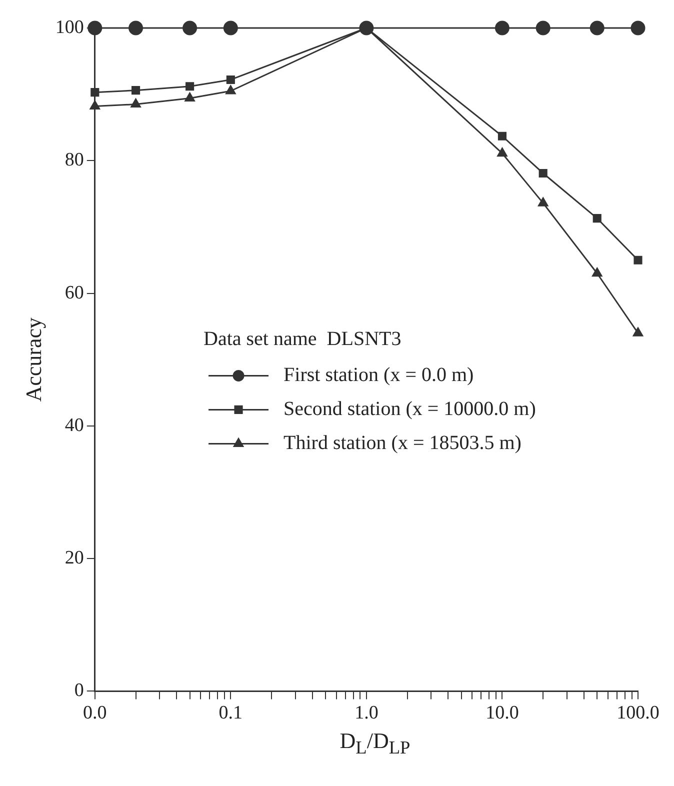  I want to click on y-tick-label: 40, so click(74, 425).